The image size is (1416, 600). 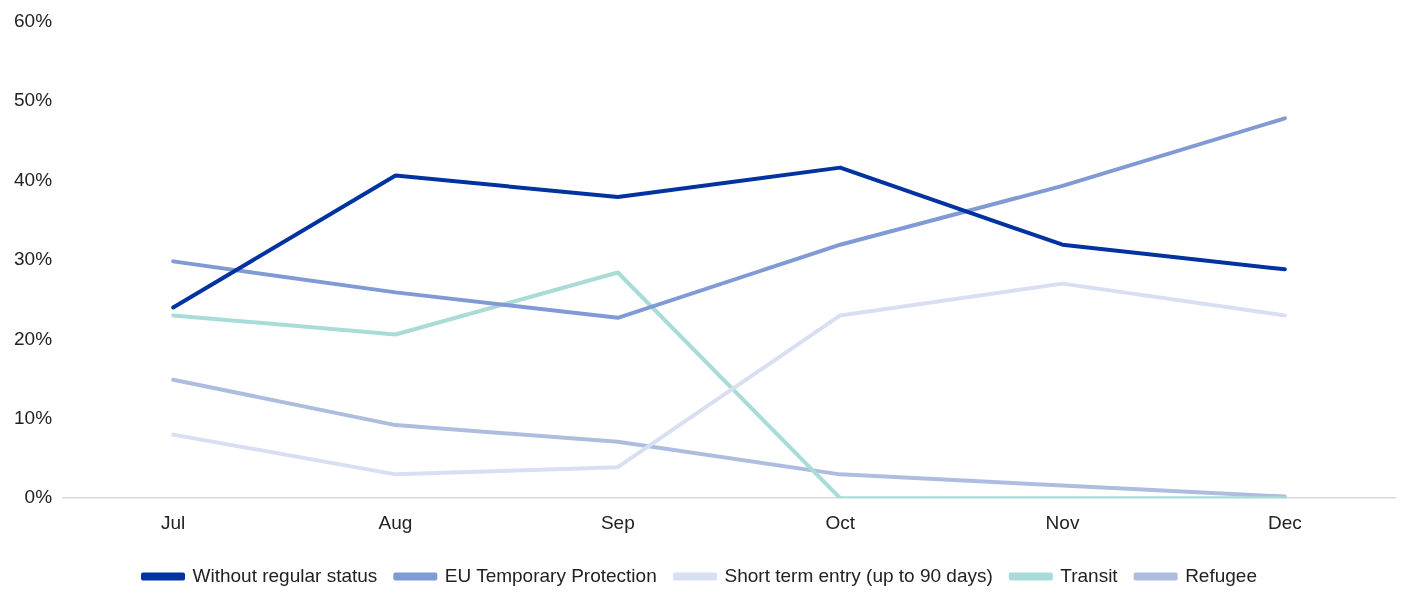 I want to click on legend-label: EU Temporary Protection, so click(x=550, y=575).